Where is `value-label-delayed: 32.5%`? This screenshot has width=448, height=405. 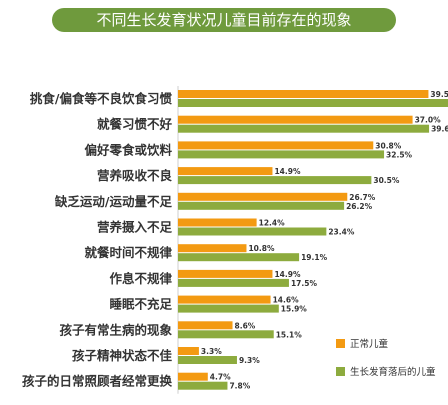 value-label-delayed: 32.5% is located at coordinates (399, 154).